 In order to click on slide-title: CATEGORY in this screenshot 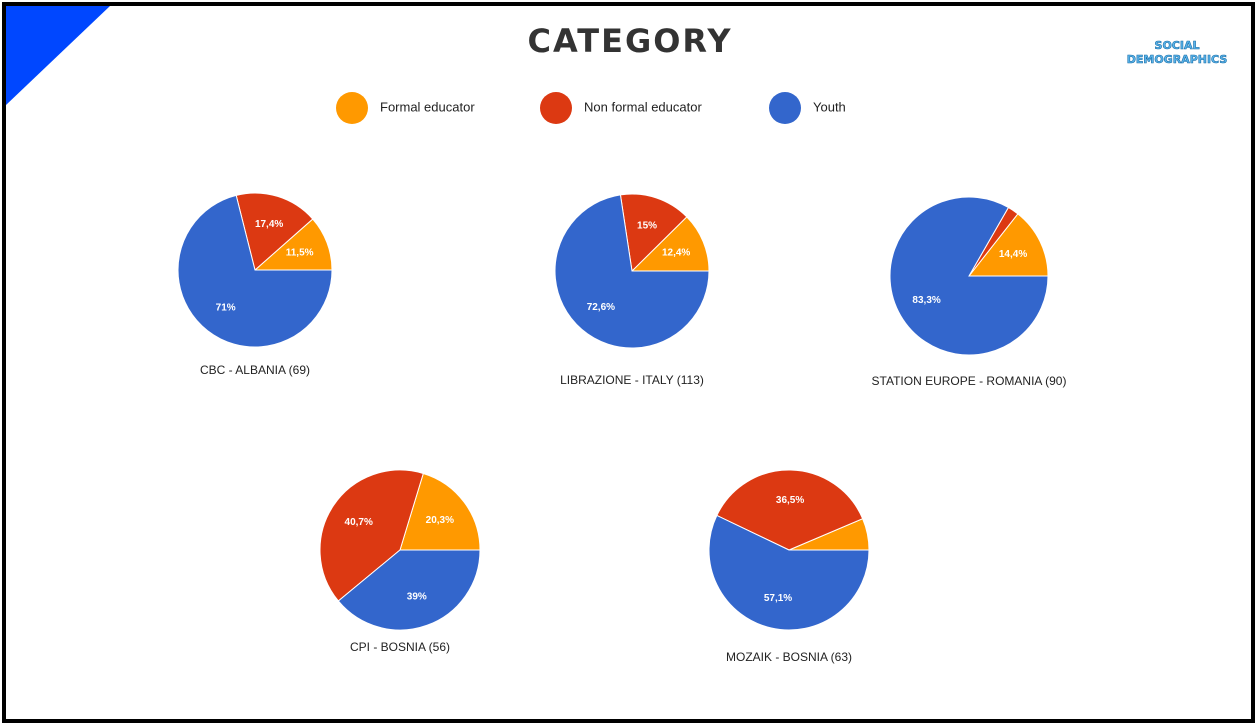, I will do `click(630, 41)`.